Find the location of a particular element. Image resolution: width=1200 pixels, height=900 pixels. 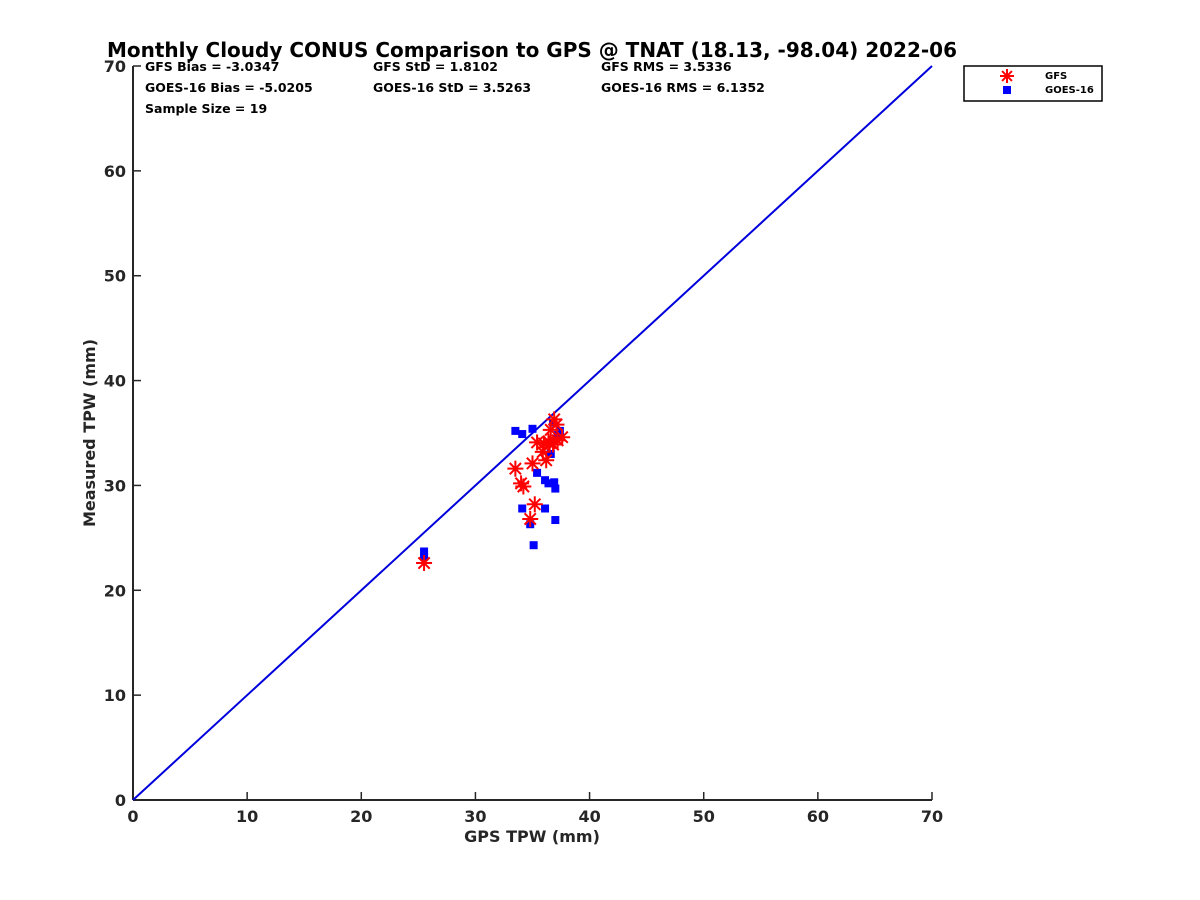

x-tick-label: 10 is located at coordinates (247, 816).